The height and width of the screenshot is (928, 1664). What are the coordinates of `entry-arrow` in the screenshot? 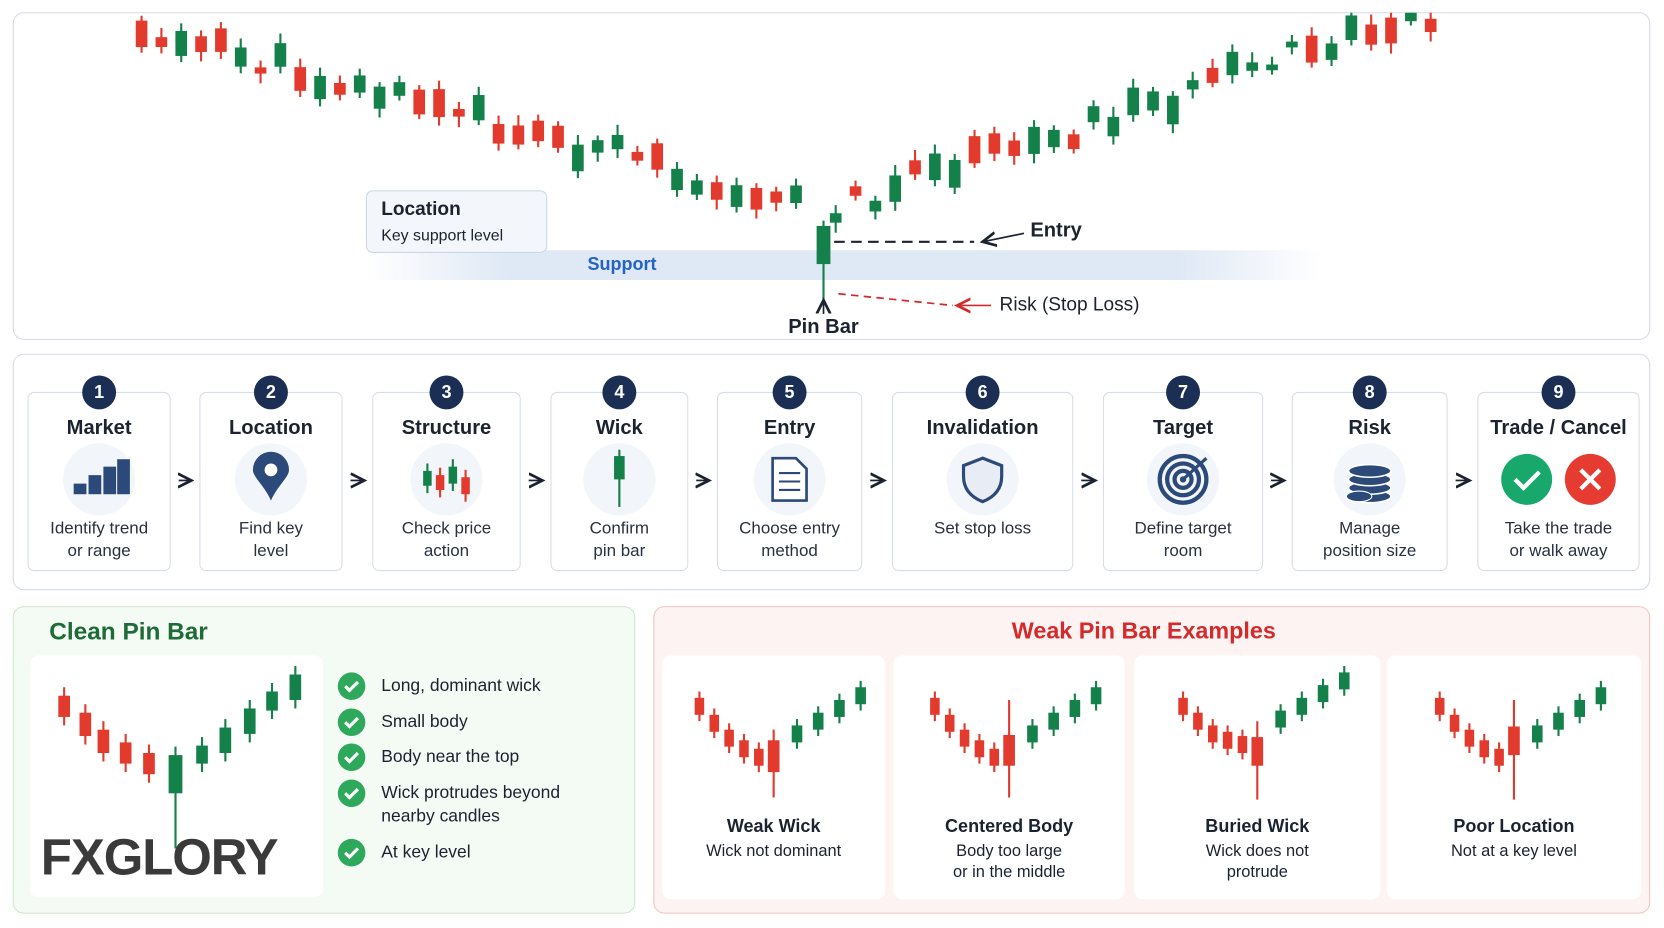 It's located at (1004, 237).